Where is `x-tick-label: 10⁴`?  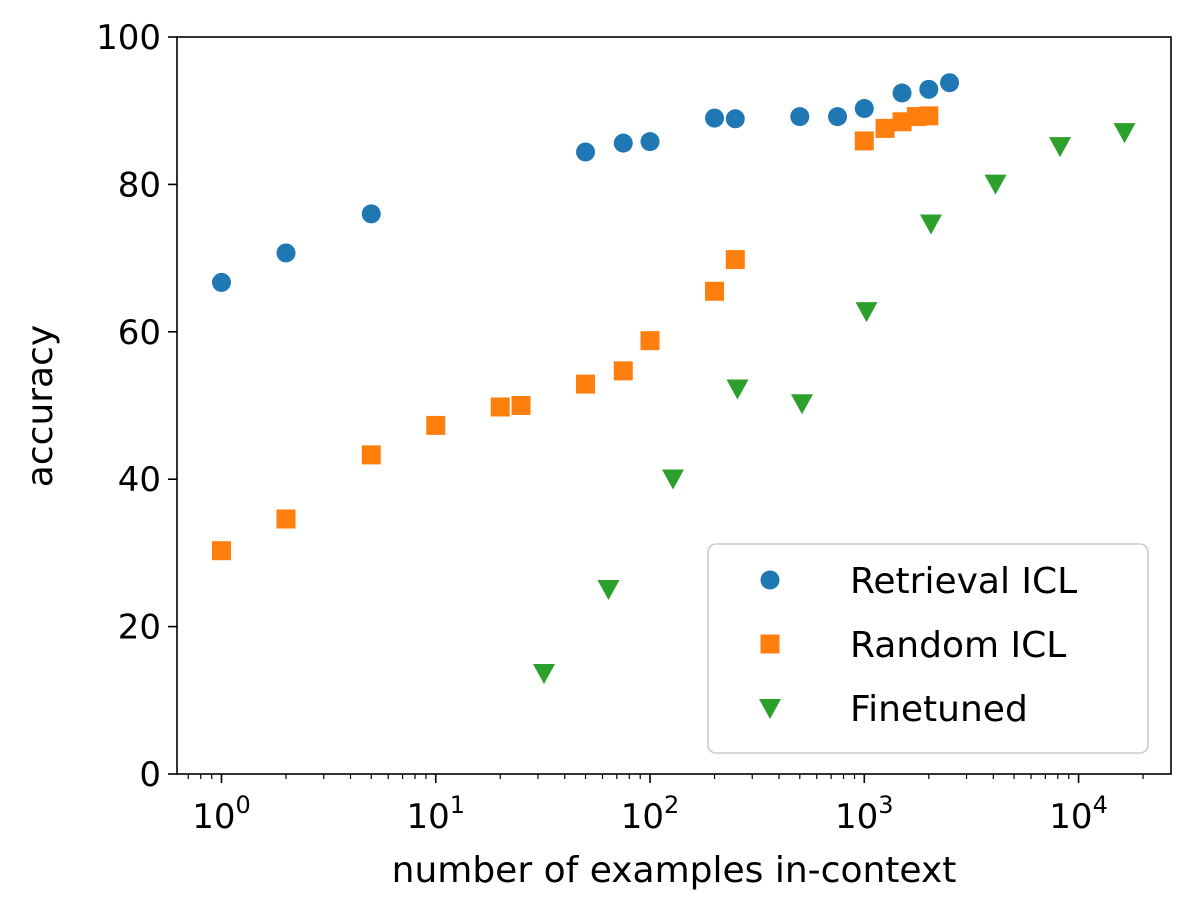
x-tick-label: 10⁴ is located at coordinates (1078, 814).